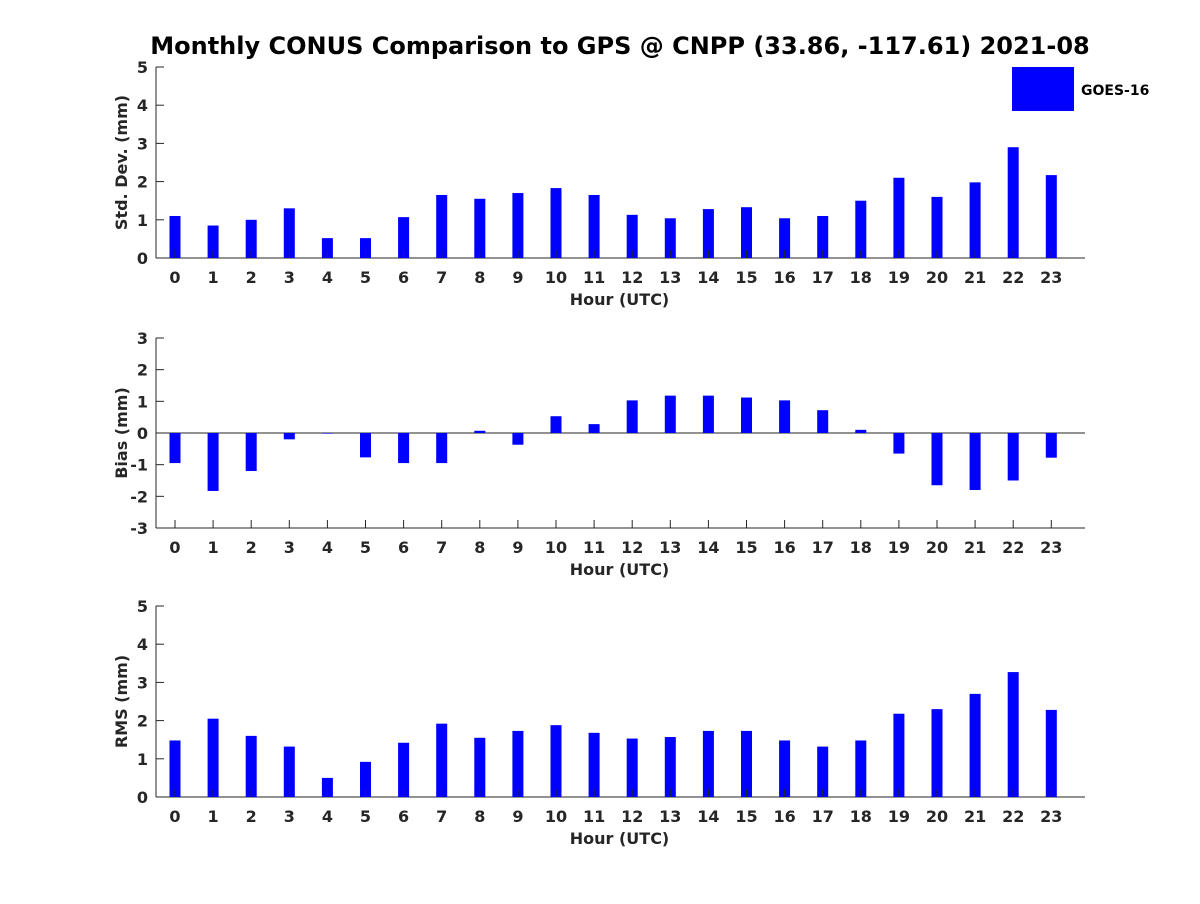  I want to click on x-tick-label: 10, so click(556, 277).